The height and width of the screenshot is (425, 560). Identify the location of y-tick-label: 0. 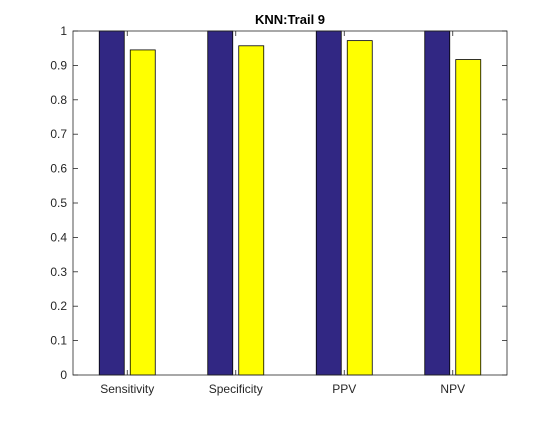
(63, 375).